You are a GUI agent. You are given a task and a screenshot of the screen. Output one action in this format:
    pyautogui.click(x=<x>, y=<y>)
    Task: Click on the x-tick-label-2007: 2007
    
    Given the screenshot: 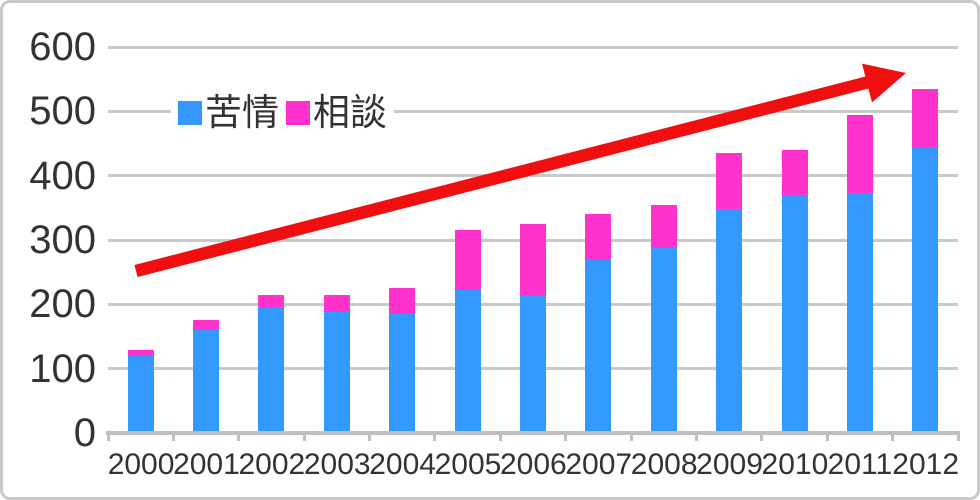 What is the action you would take?
    pyautogui.click(x=599, y=464)
    